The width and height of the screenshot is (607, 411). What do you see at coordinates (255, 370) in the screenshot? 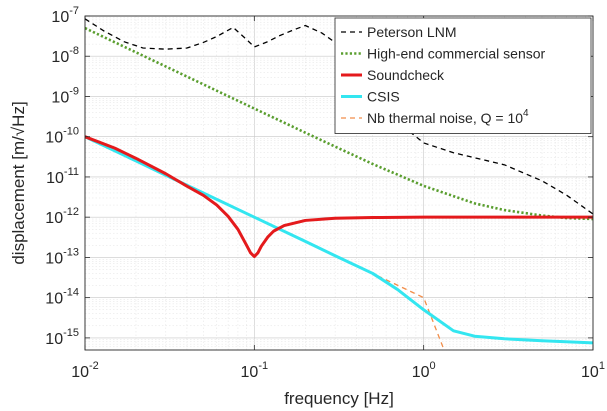
I see `x-tick-label: 10⁻¹` at bounding box center [255, 370].